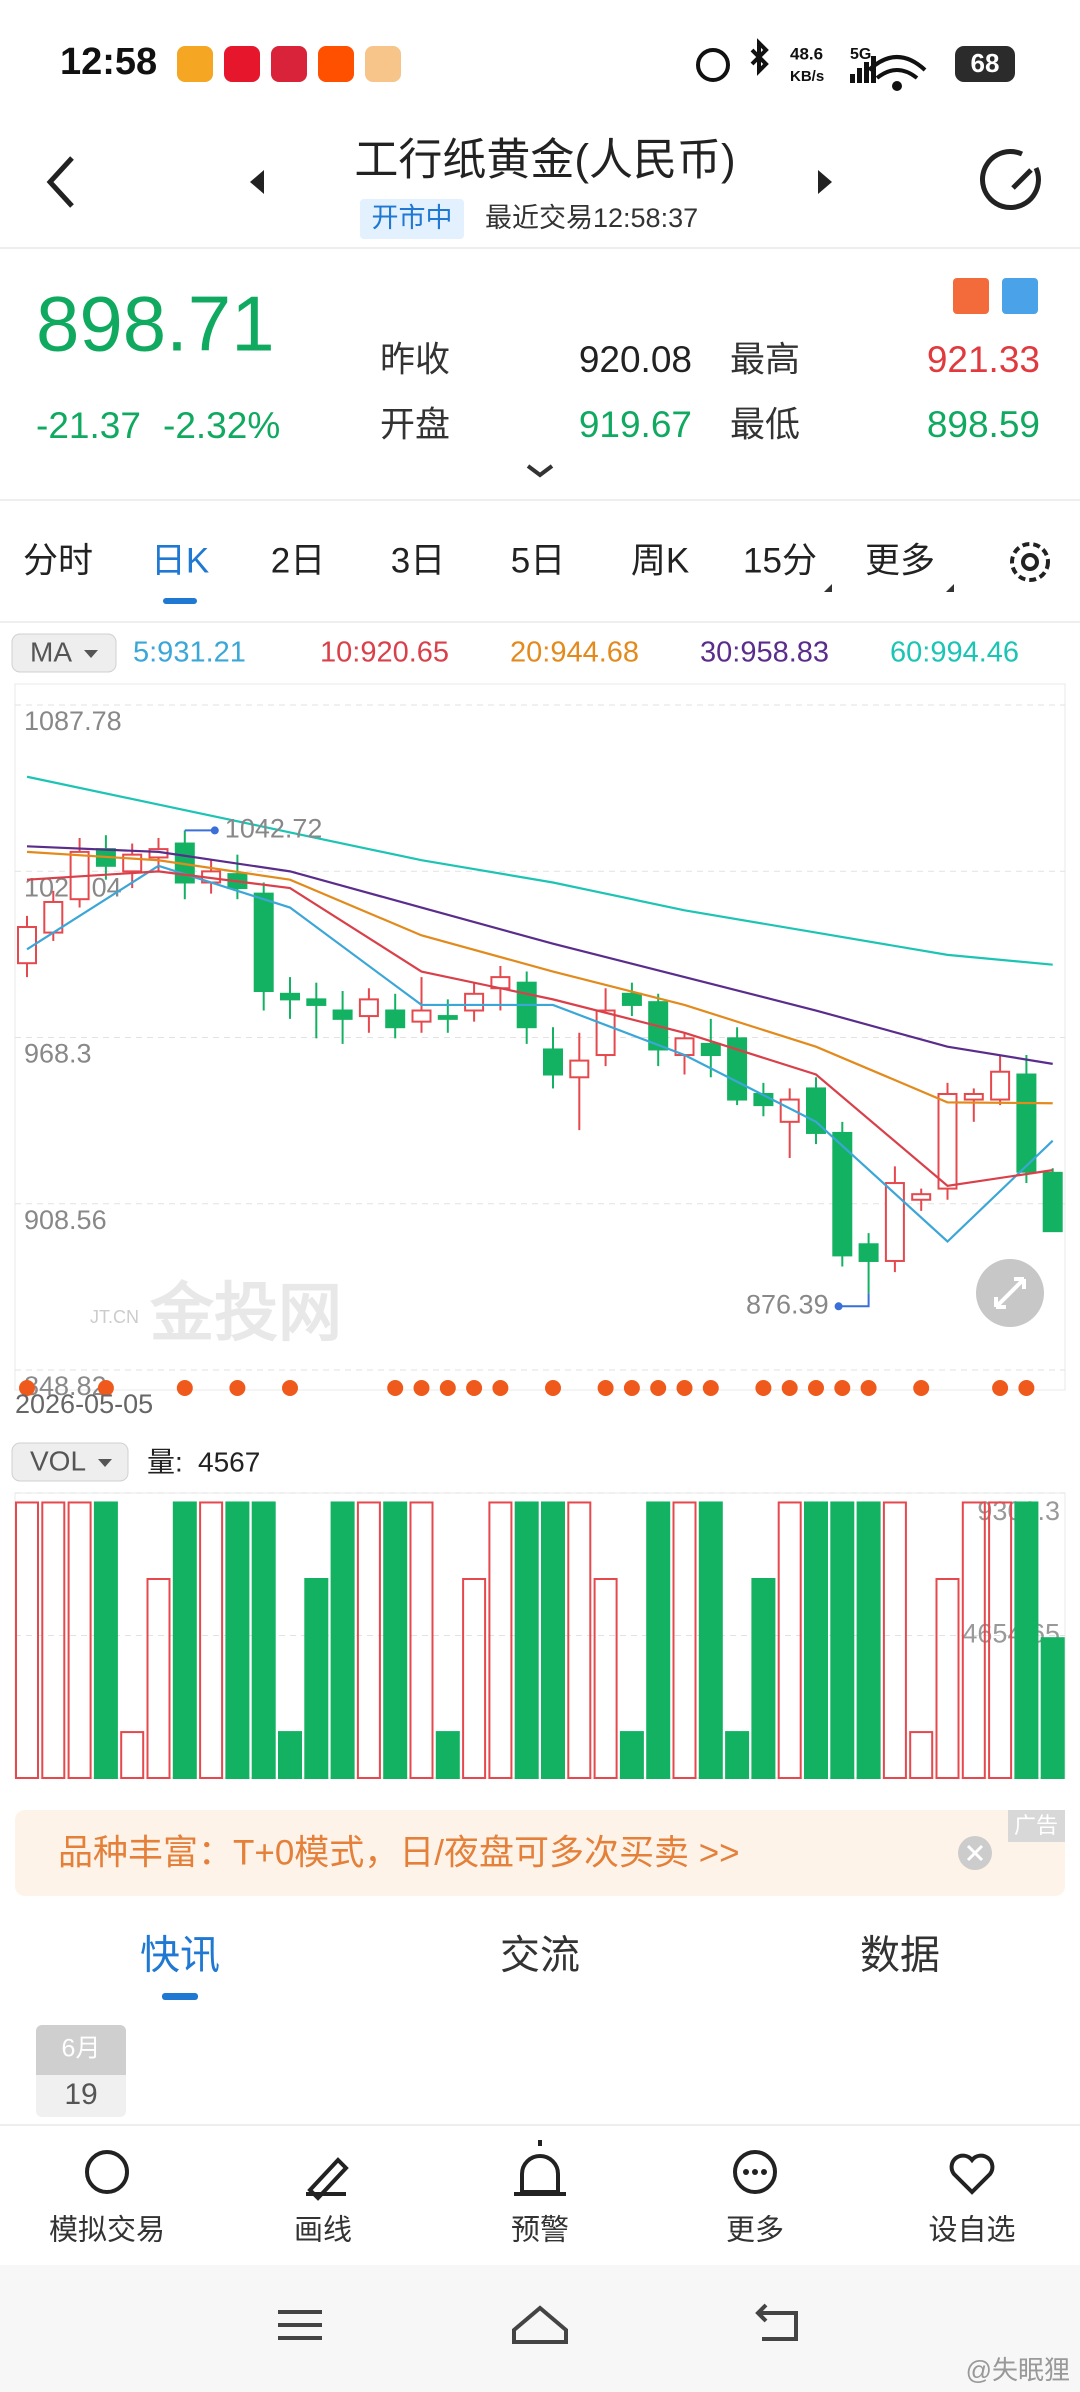 This screenshot has height=2392, width=1080. I want to click on change: -21.37, so click(88, 425).